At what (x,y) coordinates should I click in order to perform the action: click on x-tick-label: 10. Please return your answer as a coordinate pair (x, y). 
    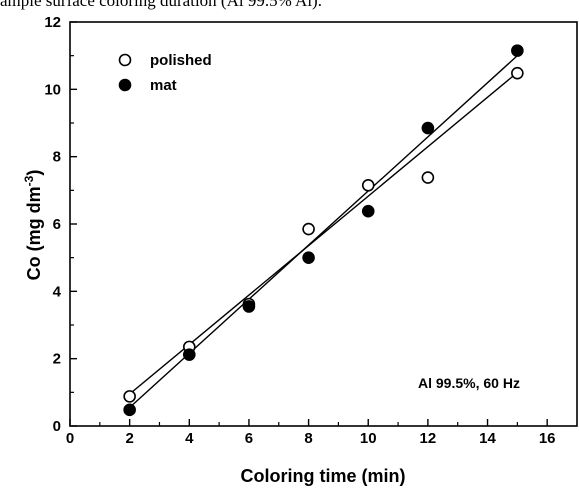
    Looking at the image, I should click on (368, 438).